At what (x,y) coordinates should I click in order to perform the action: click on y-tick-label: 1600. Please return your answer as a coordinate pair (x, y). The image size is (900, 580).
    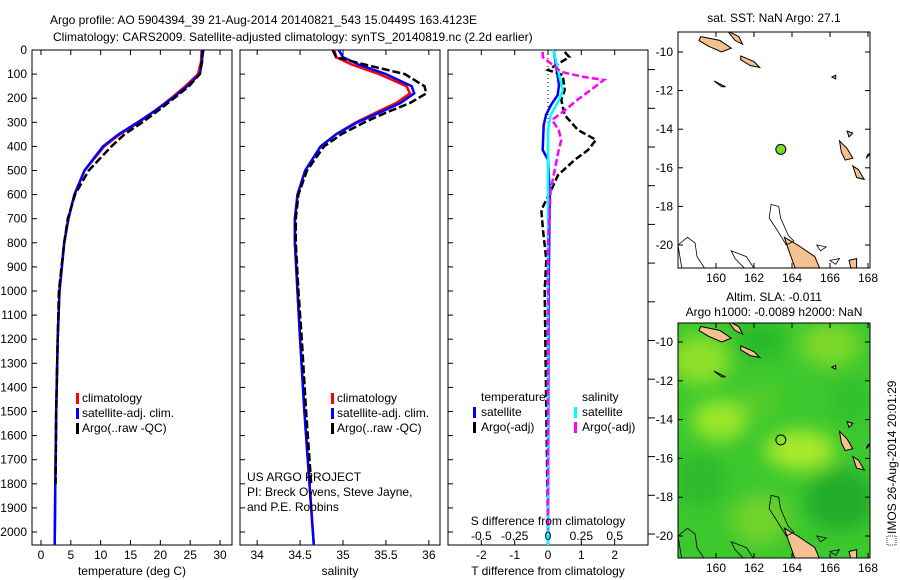
    Looking at the image, I should click on (13, 436).